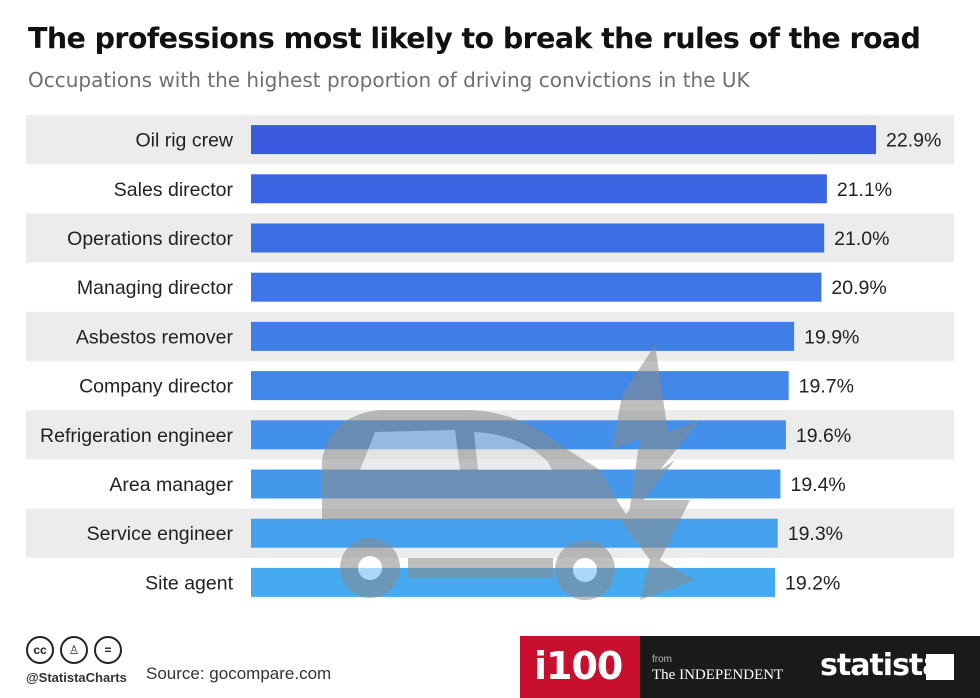 The image size is (980, 698). Describe the element at coordinates (831, 337) in the screenshot. I see `value-label: 19.9%` at that location.